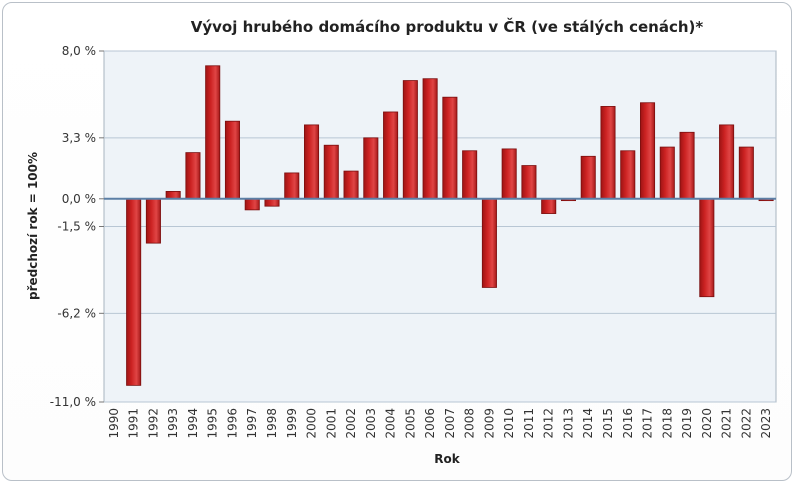  I want to click on bar-2007, so click(450, 148).